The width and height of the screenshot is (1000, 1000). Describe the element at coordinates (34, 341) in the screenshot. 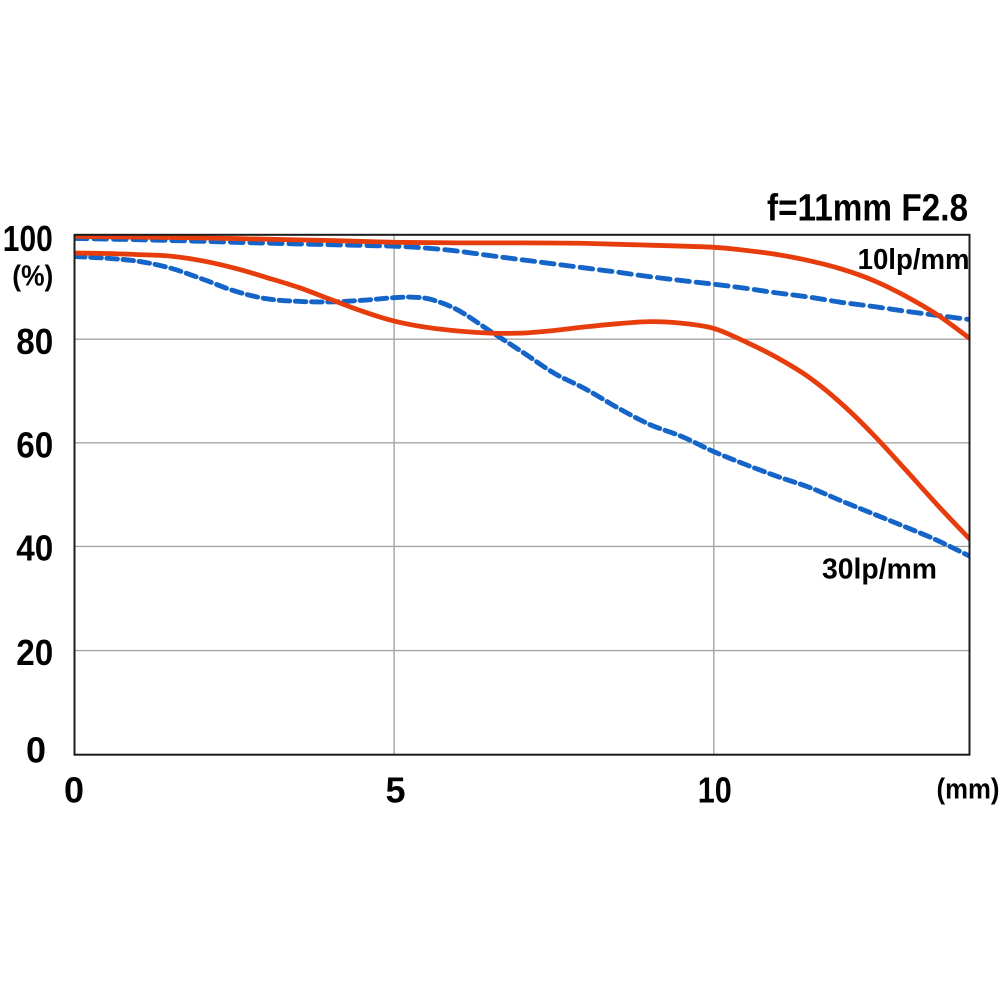

I see `svg-text: 80` at that location.